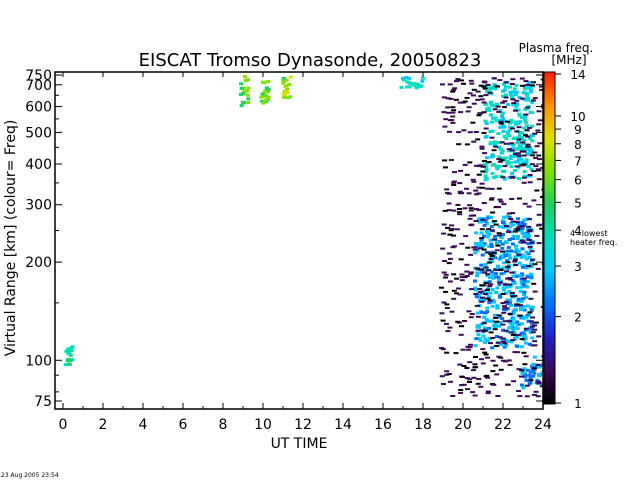 This screenshot has height=480, width=640. I want to click on colorbar-tick-label: 2, so click(578, 318).